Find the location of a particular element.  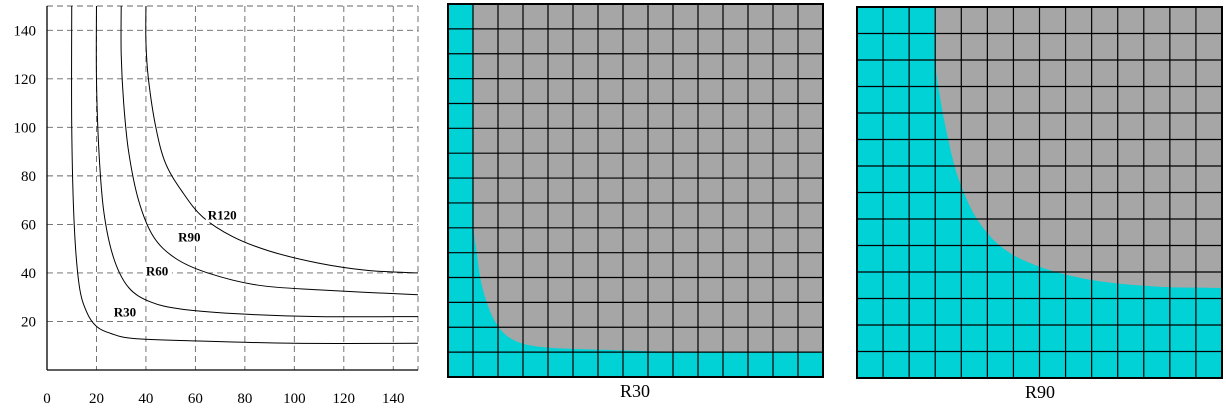

y-tick-label: 100 is located at coordinates (25, 128).